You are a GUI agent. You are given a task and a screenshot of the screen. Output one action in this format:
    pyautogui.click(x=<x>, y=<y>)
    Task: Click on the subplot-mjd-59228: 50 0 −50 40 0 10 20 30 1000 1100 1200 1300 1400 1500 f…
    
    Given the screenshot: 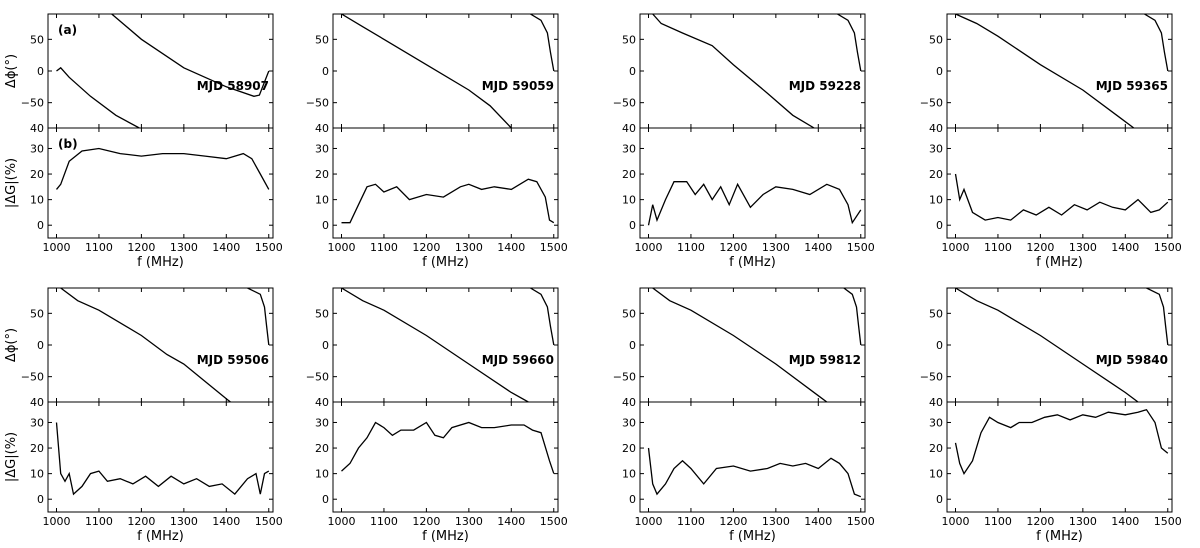 What is the action you would take?
    pyautogui.click(x=744, y=141)
    